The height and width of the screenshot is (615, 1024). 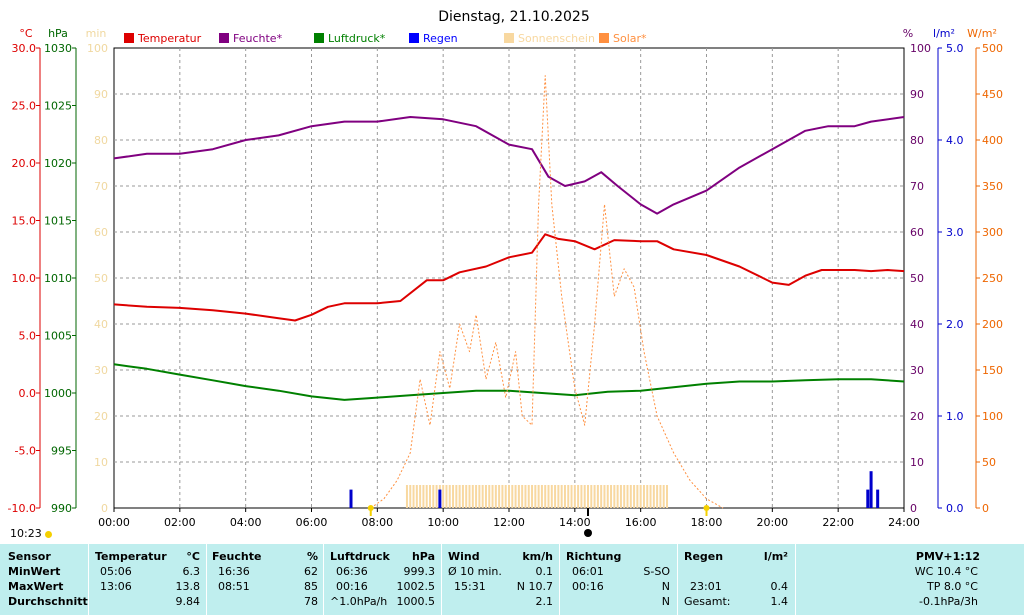 I want to click on axis-label-solar: 500, so click(x=992, y=48).